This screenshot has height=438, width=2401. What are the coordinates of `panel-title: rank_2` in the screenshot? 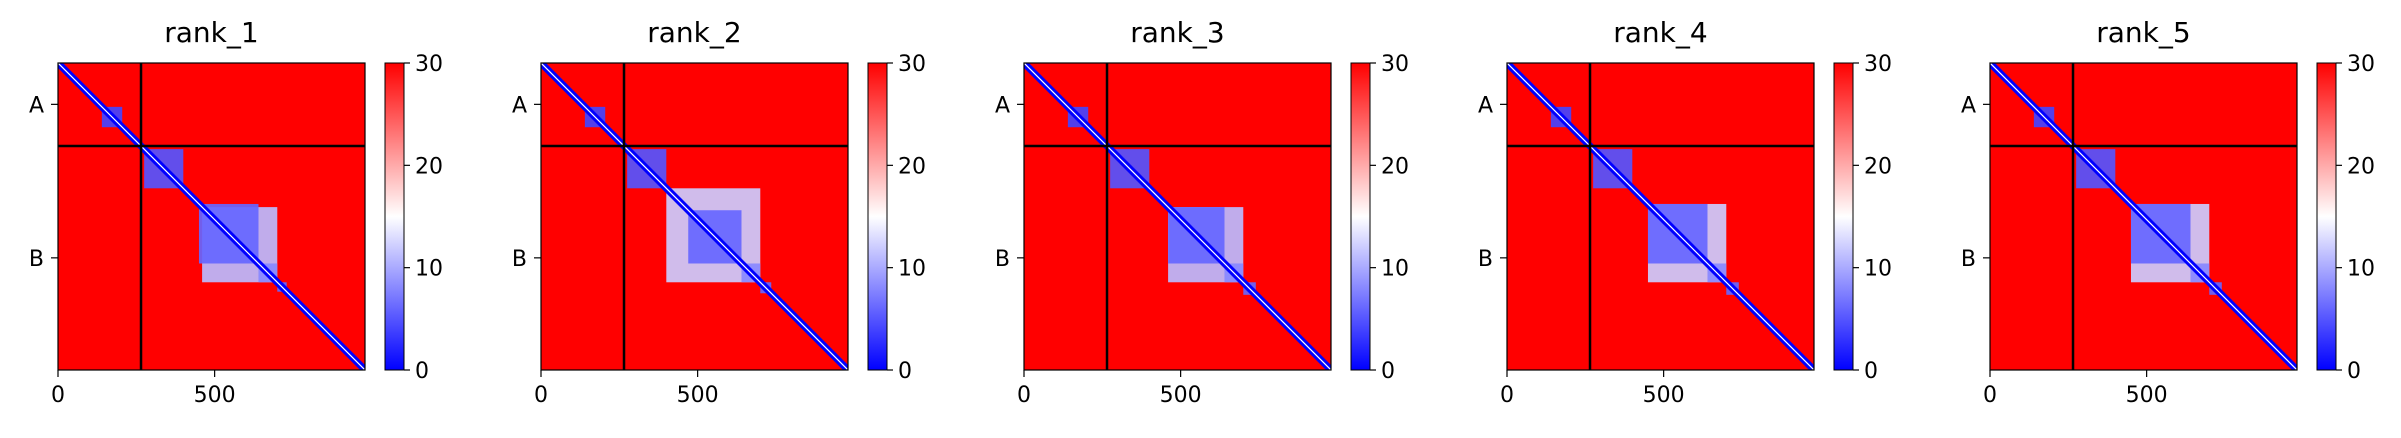 It's located at (694, 32).